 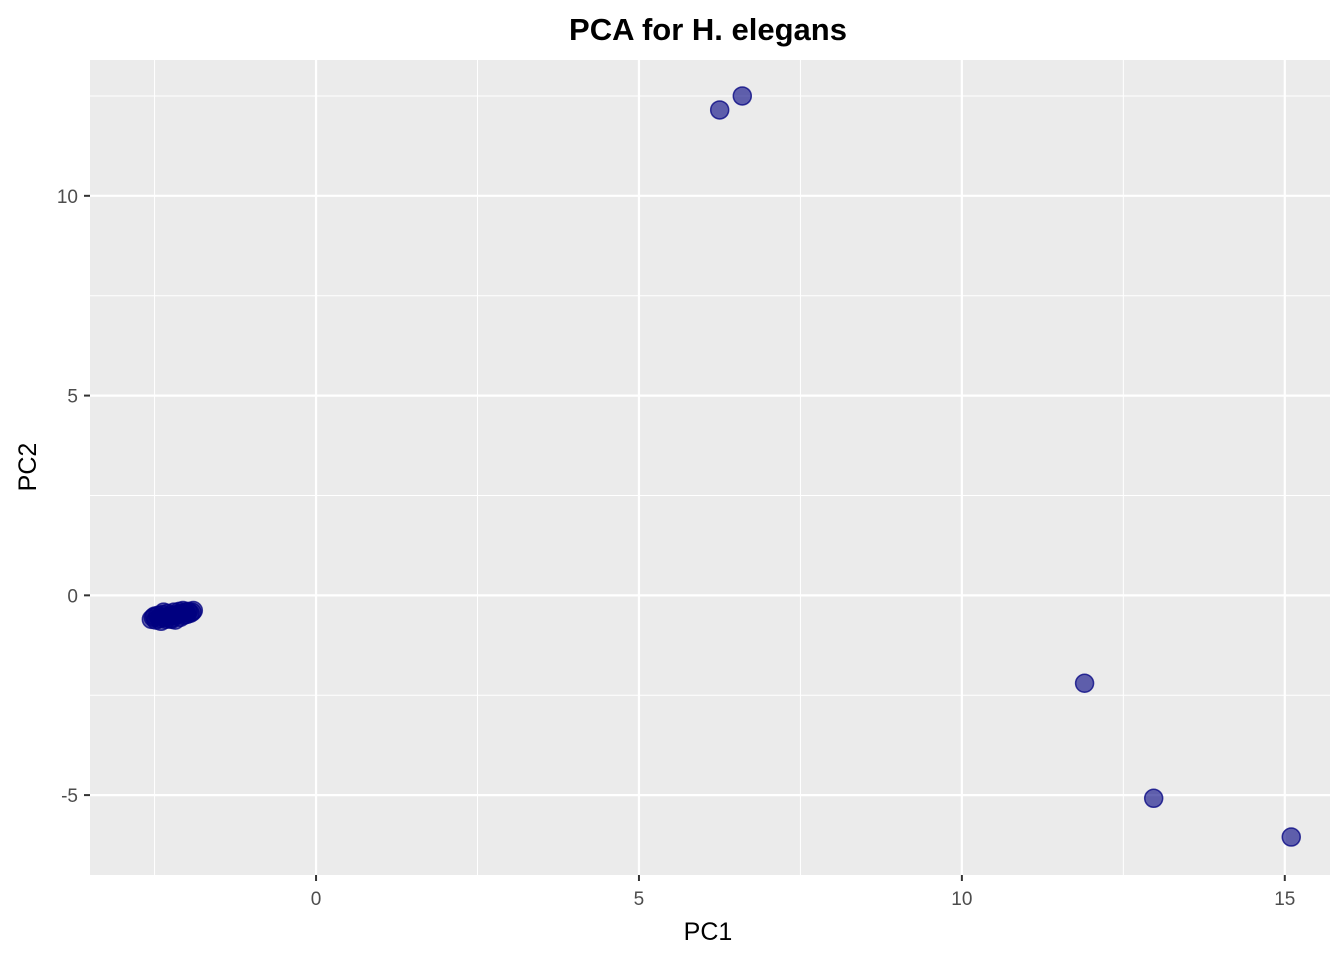 I want to click on y-axis: -5 0 5 10, so click(x=73, y=497).